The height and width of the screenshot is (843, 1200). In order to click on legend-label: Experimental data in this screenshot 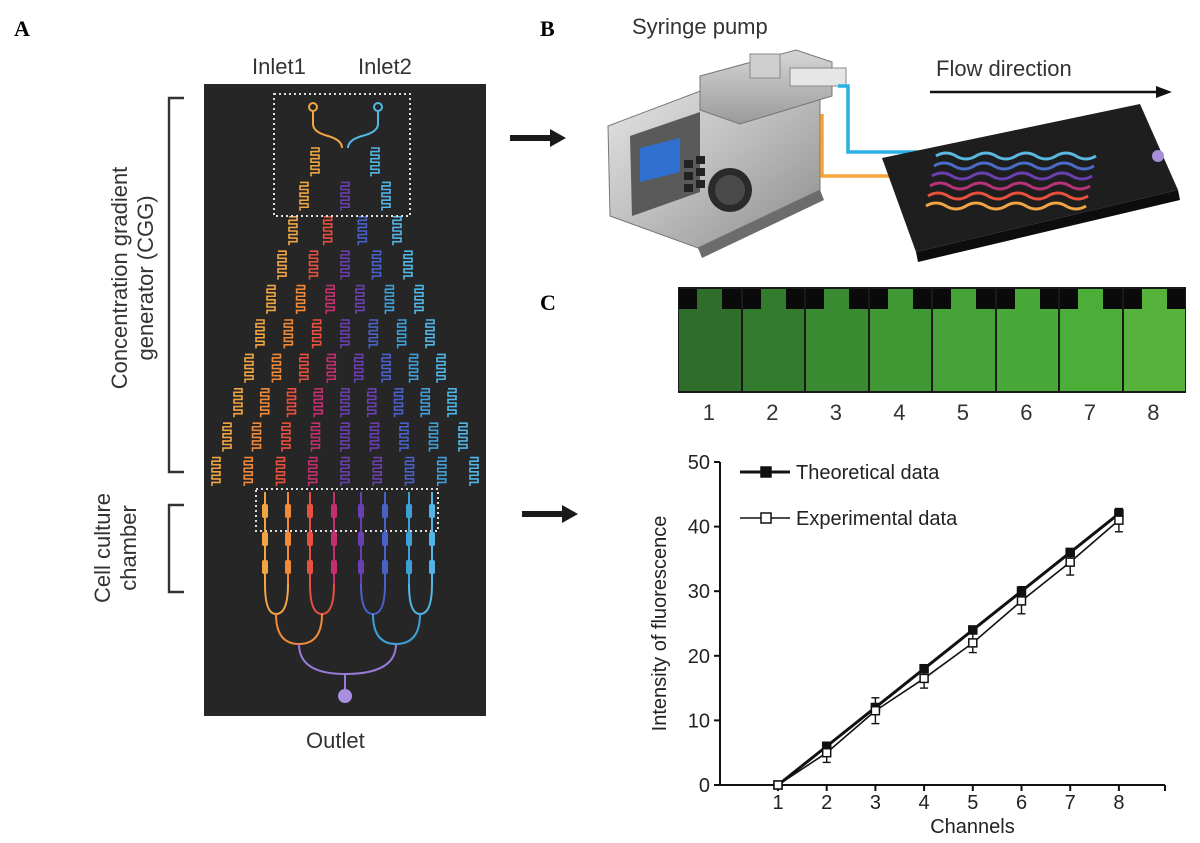, I will do `click(877, 519)`.